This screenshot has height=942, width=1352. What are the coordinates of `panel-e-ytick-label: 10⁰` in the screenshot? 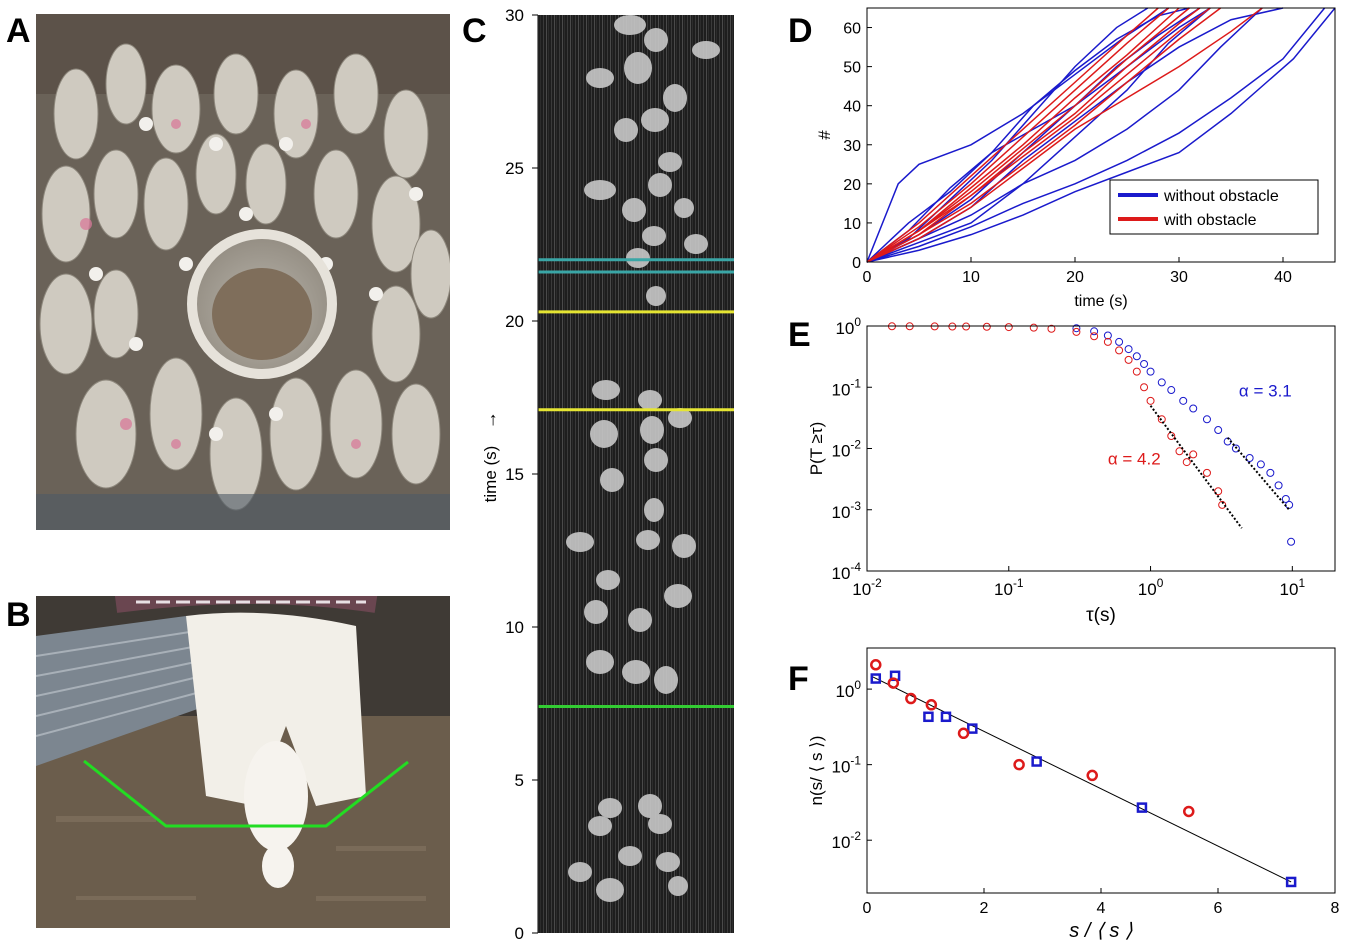 It's located at (848, 326).